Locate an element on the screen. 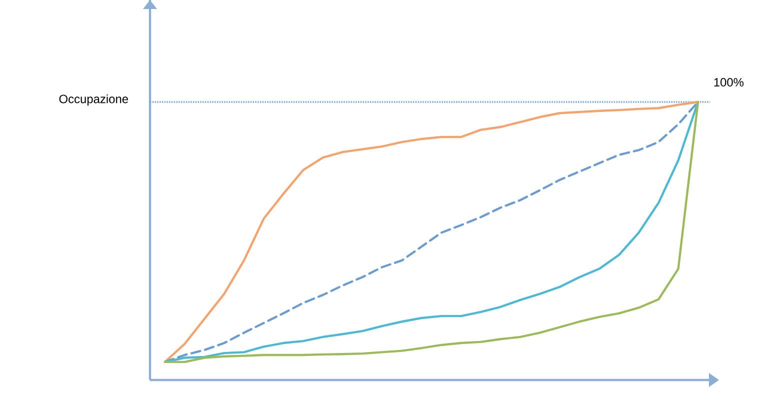 The image size is (780, 405). y-axis-title: Occupazione is located at coordinates (93, 100).